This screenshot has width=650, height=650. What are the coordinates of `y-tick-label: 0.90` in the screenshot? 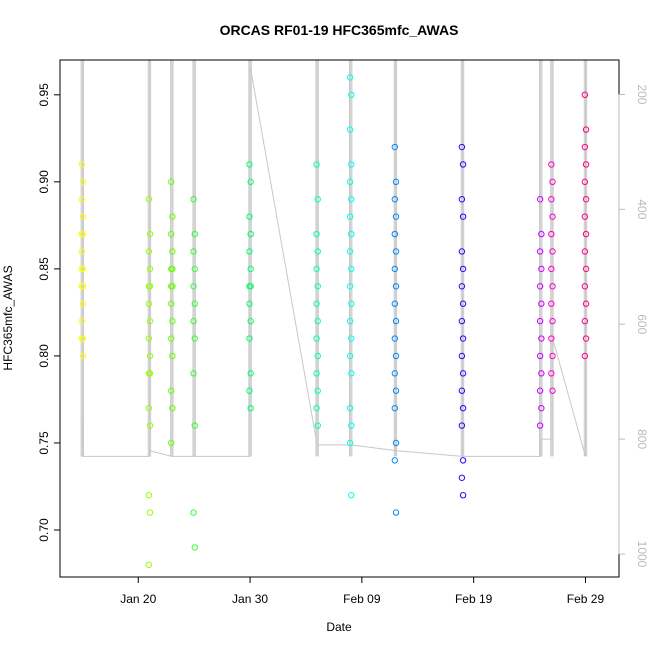 It's located at (44, 182).